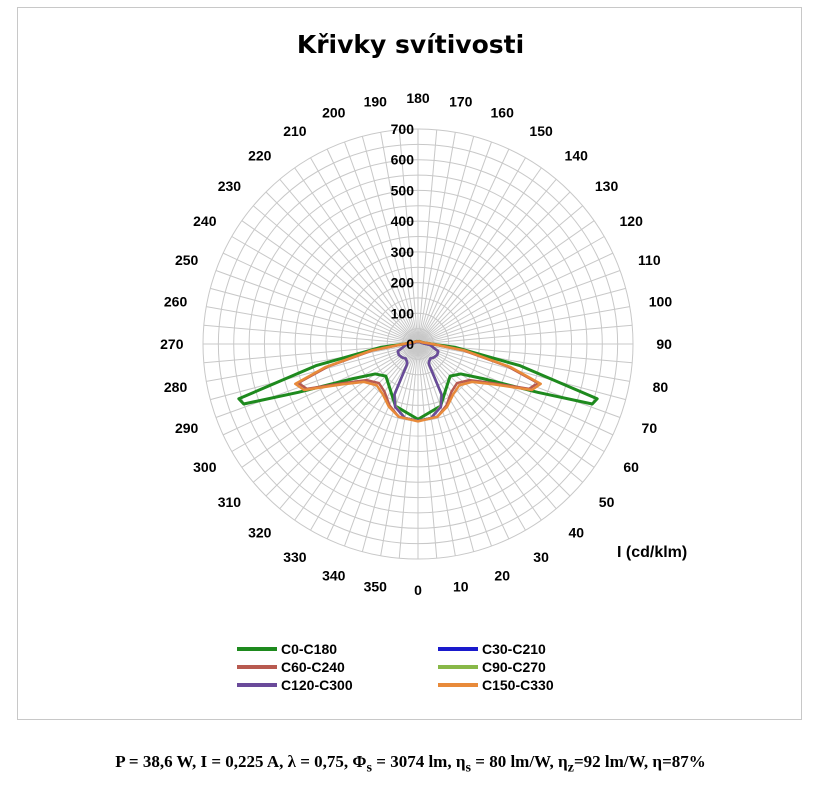 The height and width of the screenshot is (788, 821). Describe the element at coordinates (661, 301) in the screenshot. I see `angle-tick-label: 100` at that location.